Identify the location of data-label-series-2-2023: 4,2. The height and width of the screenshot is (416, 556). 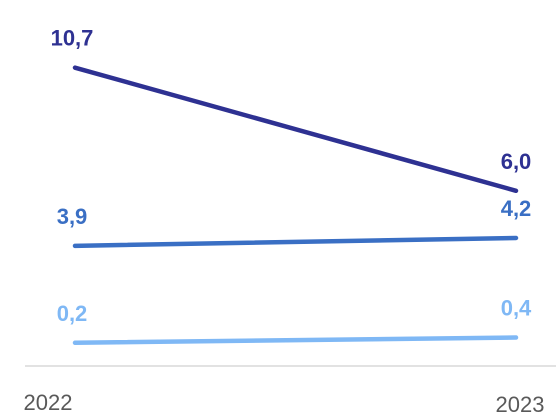
(516, 208).